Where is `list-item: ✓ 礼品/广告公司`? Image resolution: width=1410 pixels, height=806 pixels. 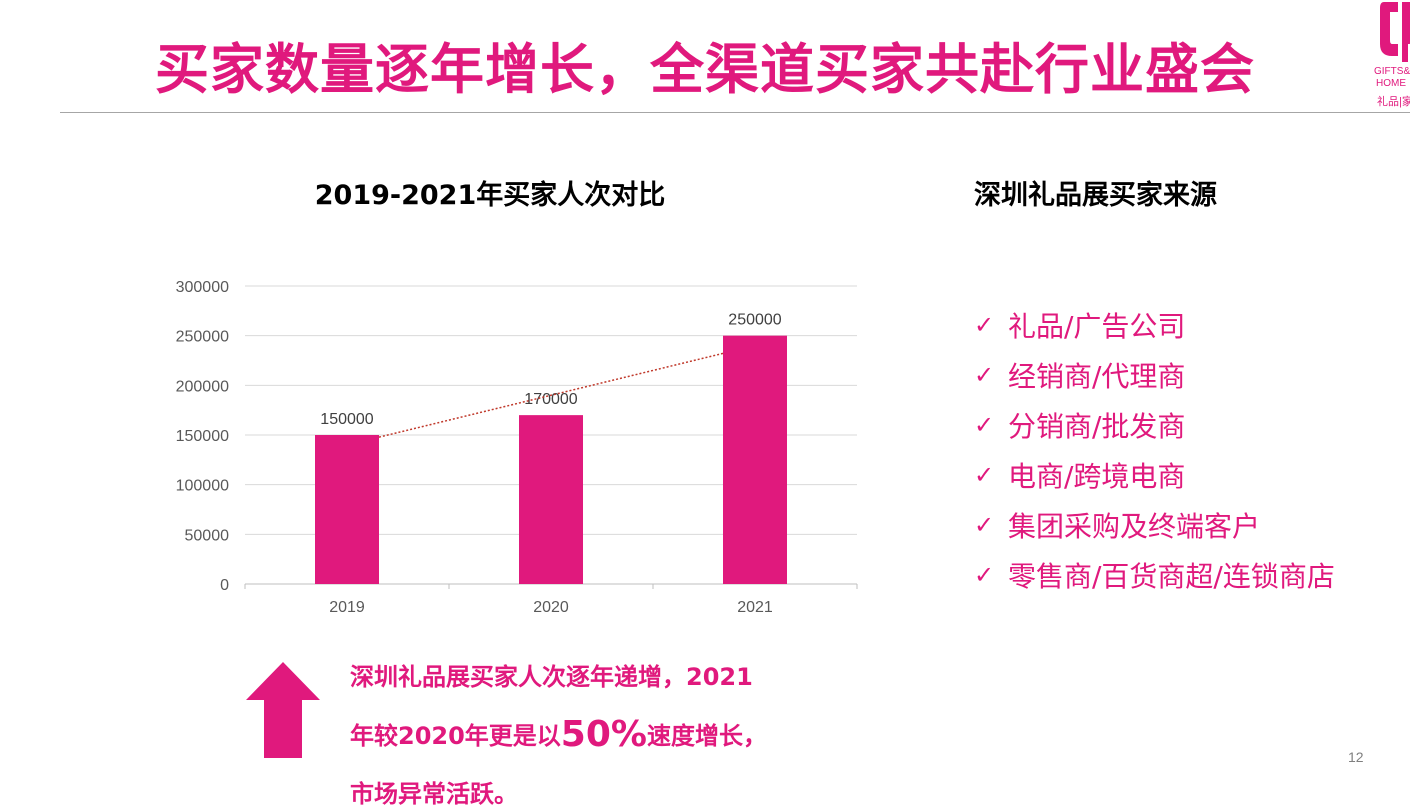 list-item: ✓ 礼品/广告公司 is located at coordinates (1154, 325).